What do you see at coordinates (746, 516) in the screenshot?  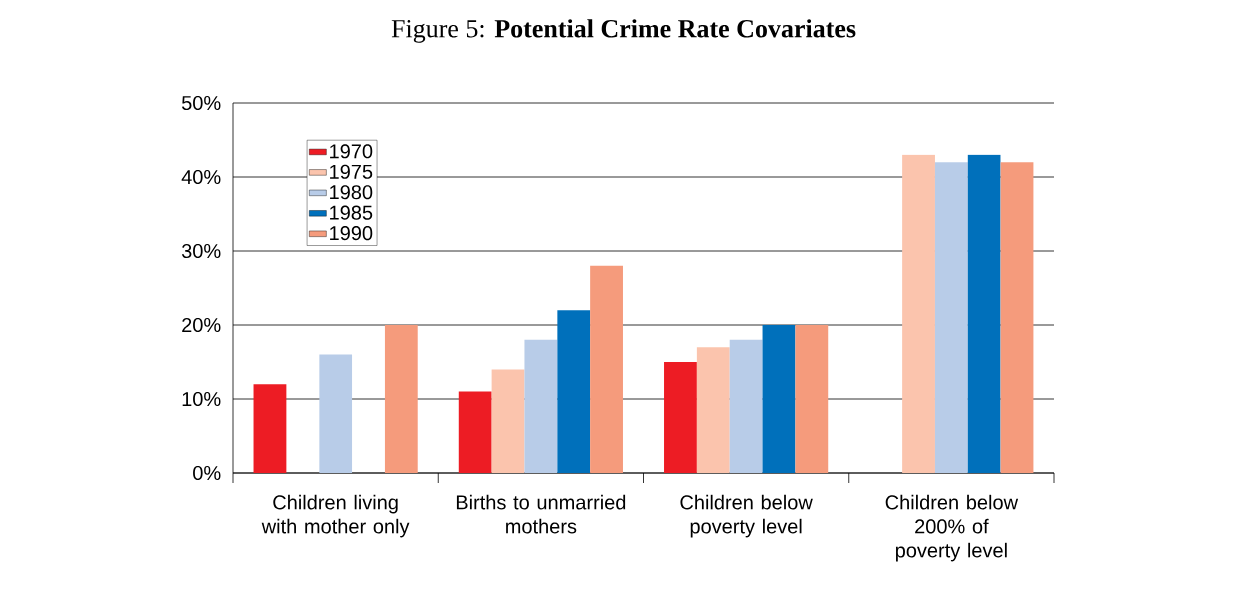 I see `x-tick-label: Children below poverty level` at bounding box center [746, 516].